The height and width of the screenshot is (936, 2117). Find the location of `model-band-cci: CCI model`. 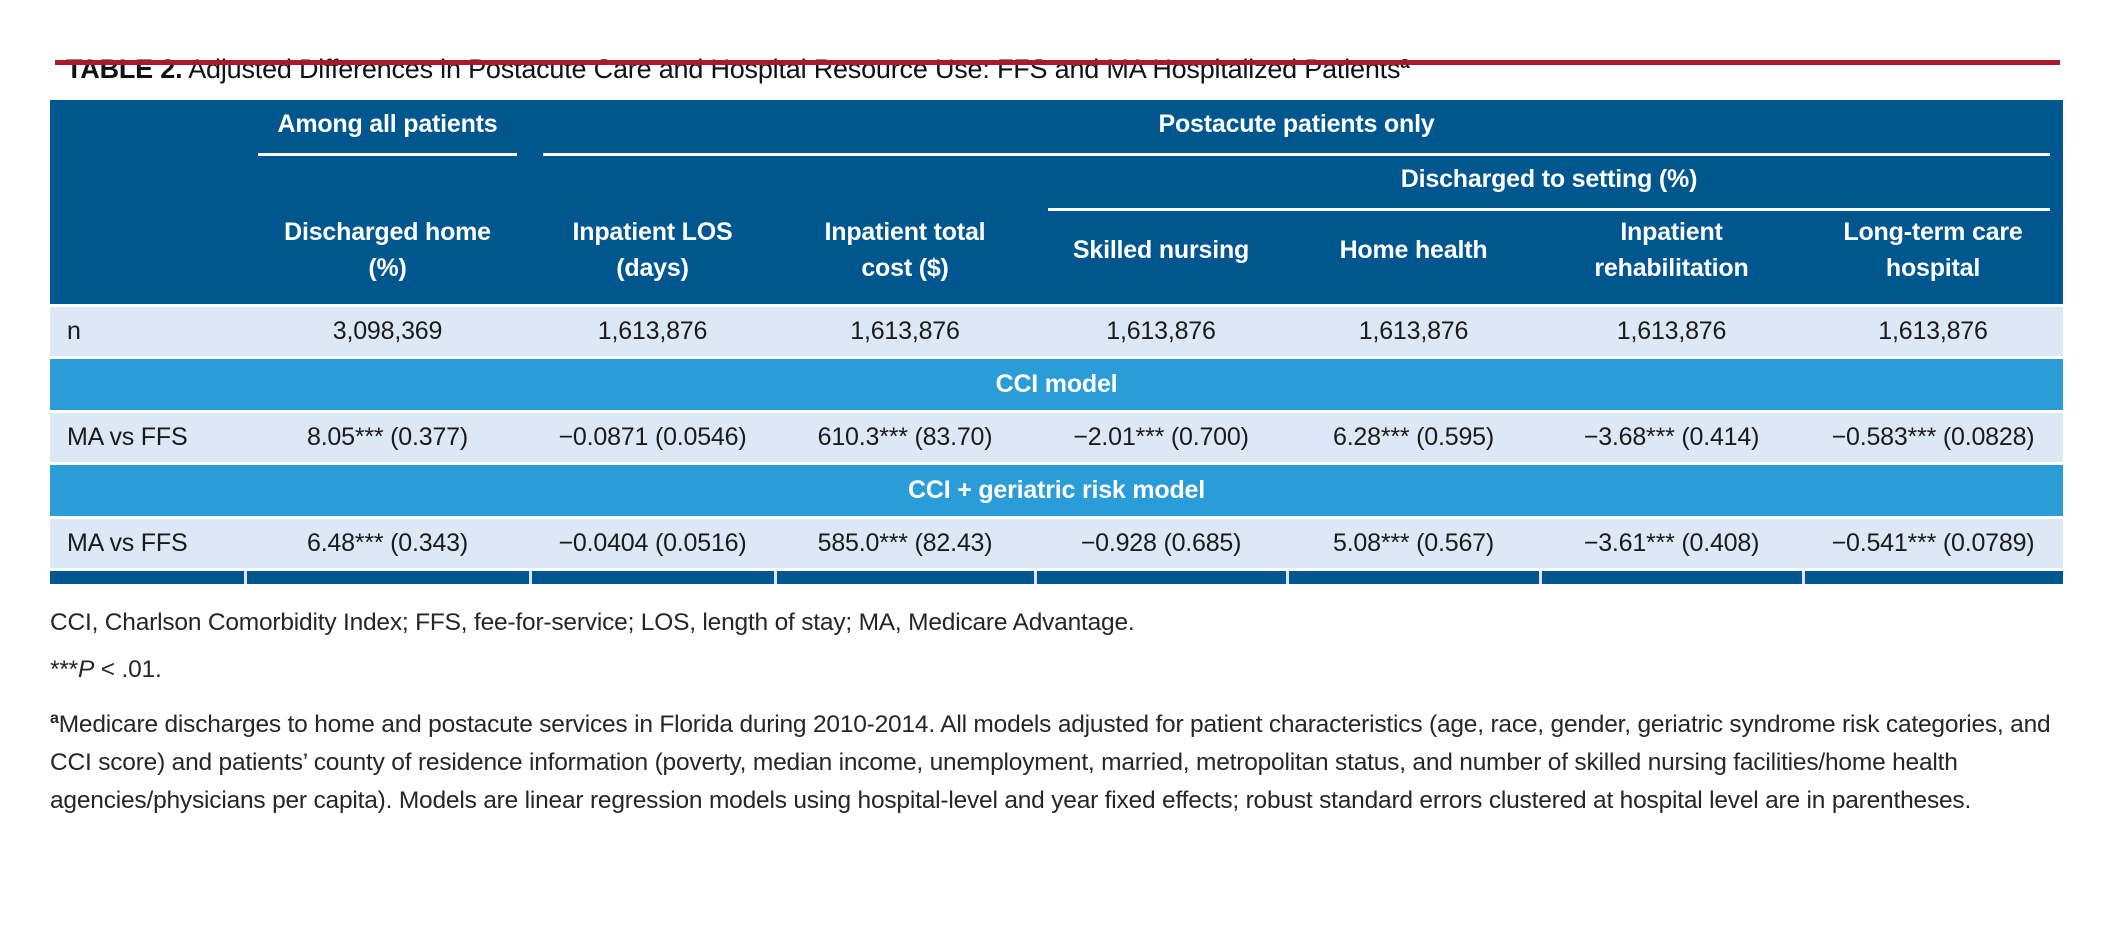

model-band-cci: CCI model is located at coordinates (1057, 383).